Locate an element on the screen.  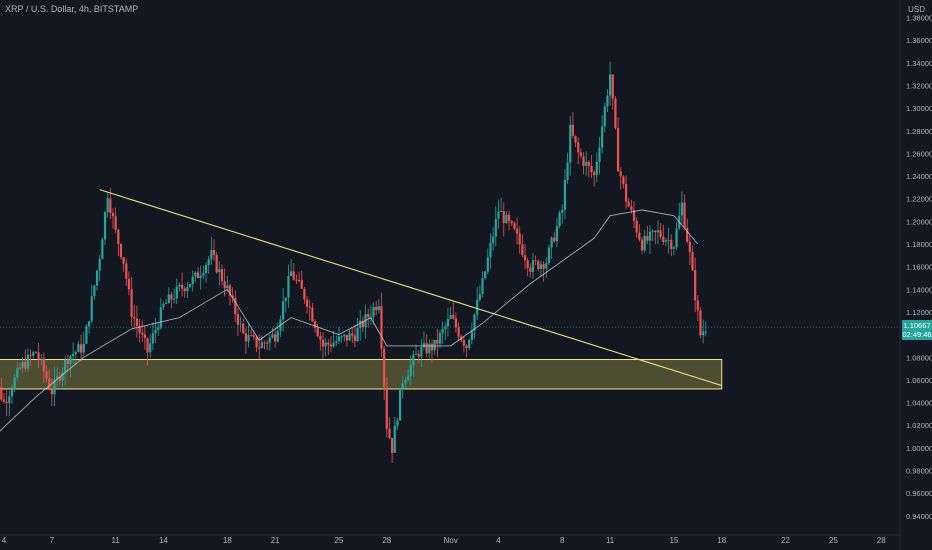
currency-label: USD is located at coordinates (916, 9).